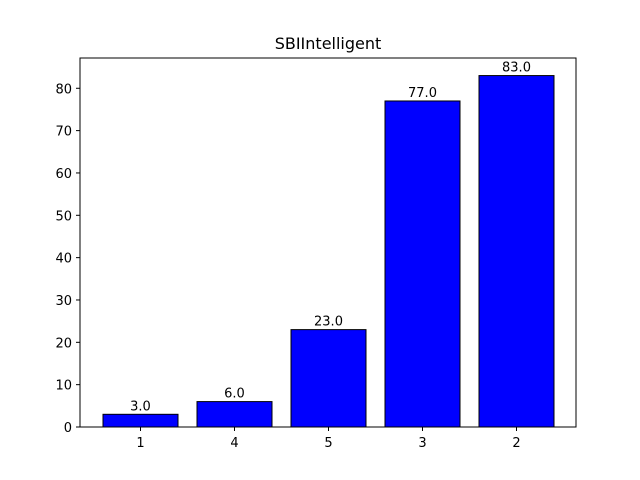 Image resolution: width=640 pixels, height=480 pixels. Describe the element at coordinates (328, 43) in the screenshot. I see `chart-title: SBIIntelligent` at that location.